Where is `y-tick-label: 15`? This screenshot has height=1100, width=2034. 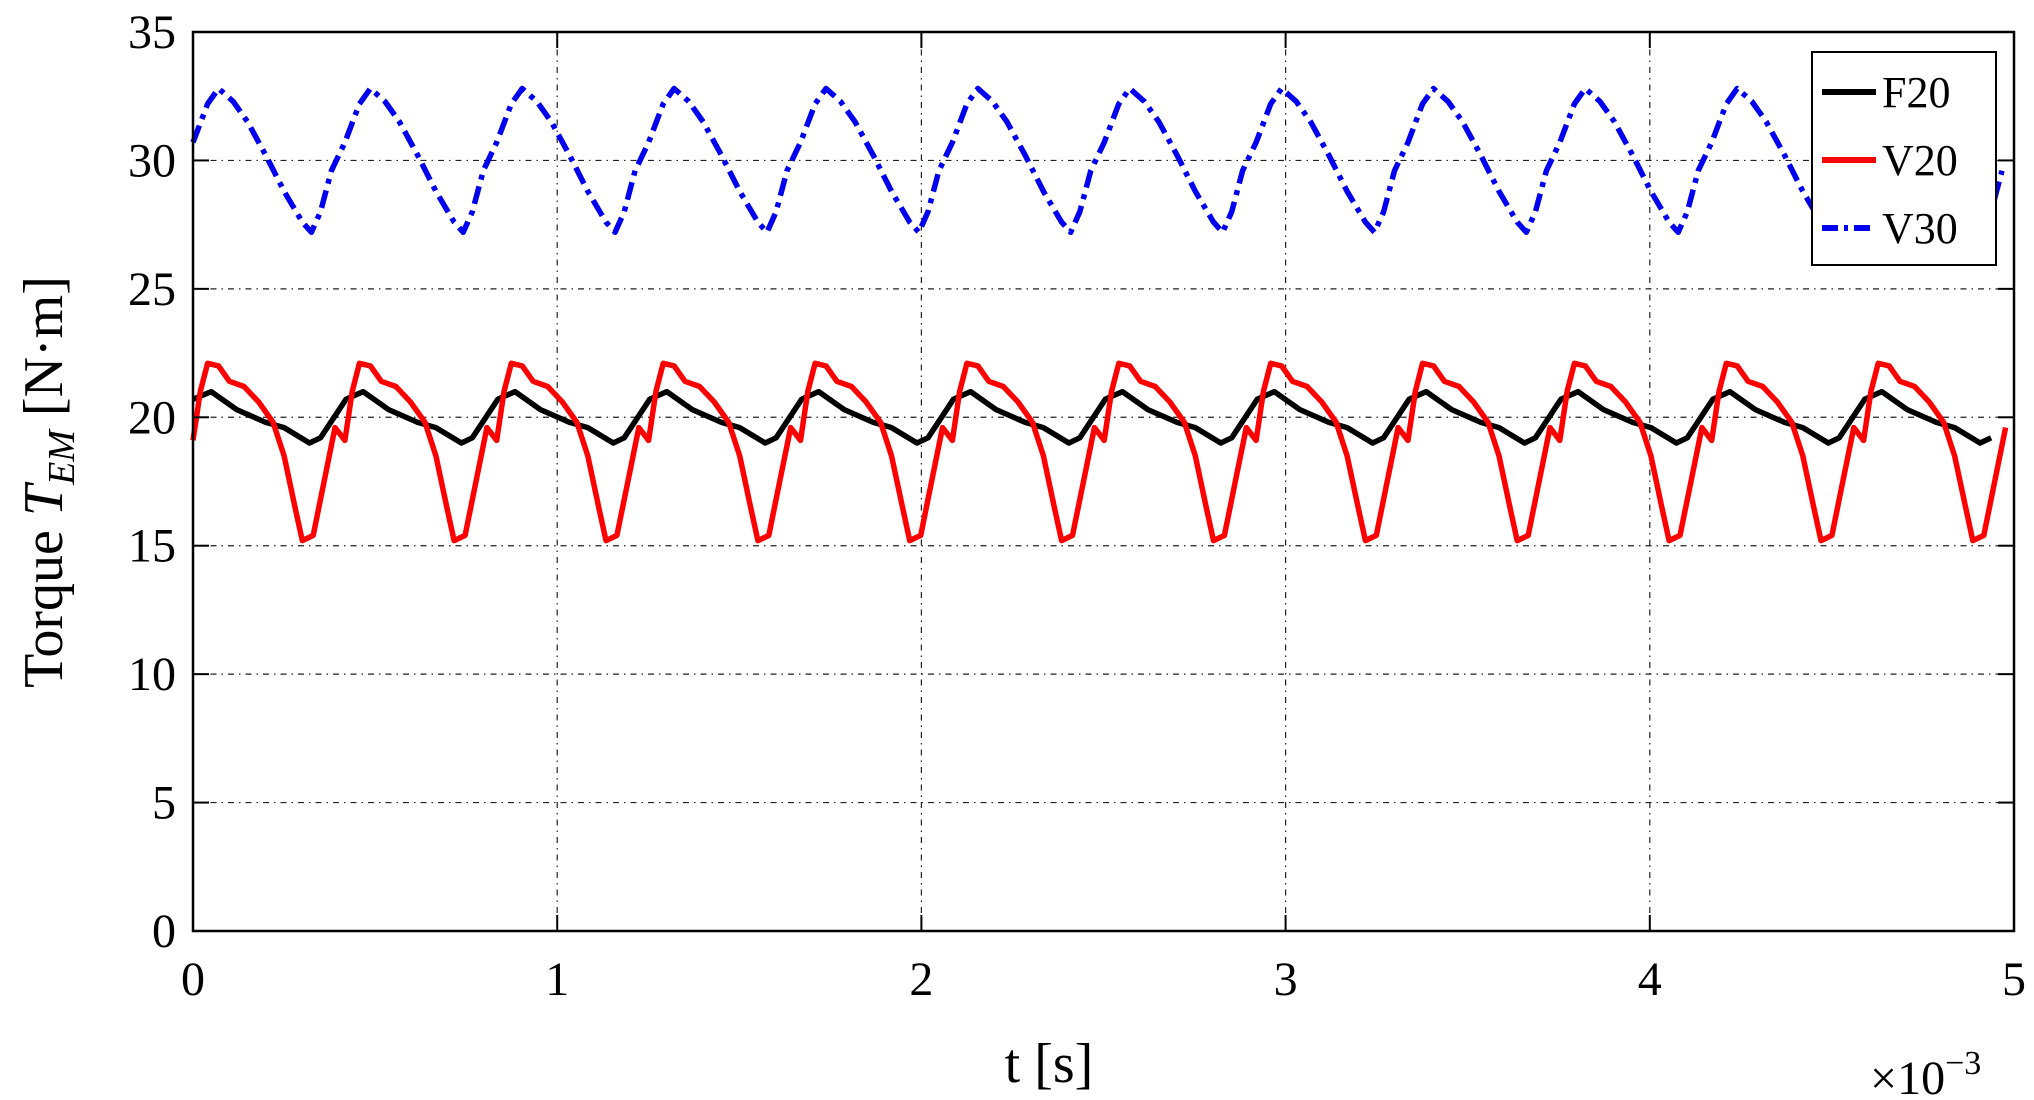 y-tick-label: 15 is located at coordinates (152, 546).